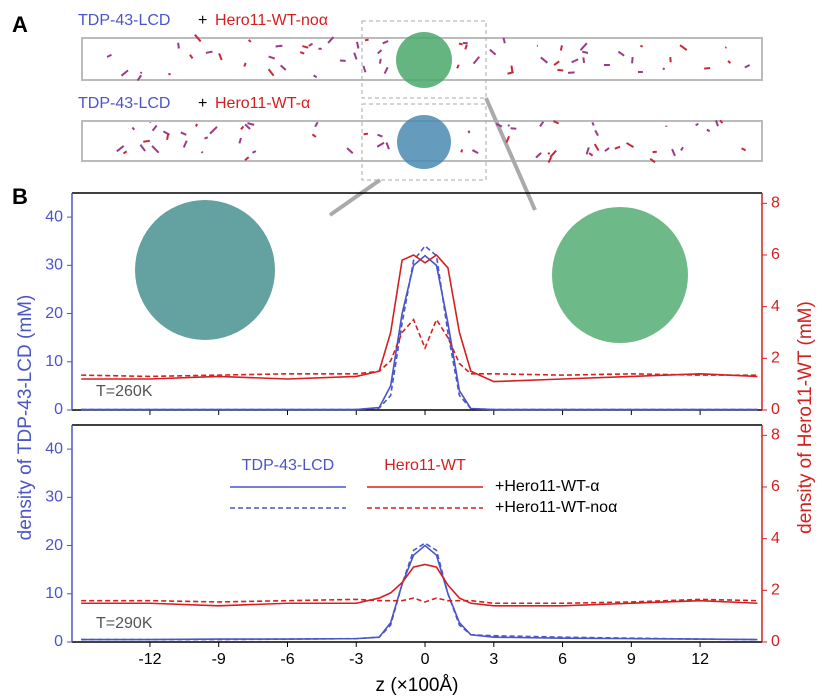  What do you see at coordinates (631, 659) in the screenshot?
I see `x-tick-label: 9` at bounding box center [631, 659].